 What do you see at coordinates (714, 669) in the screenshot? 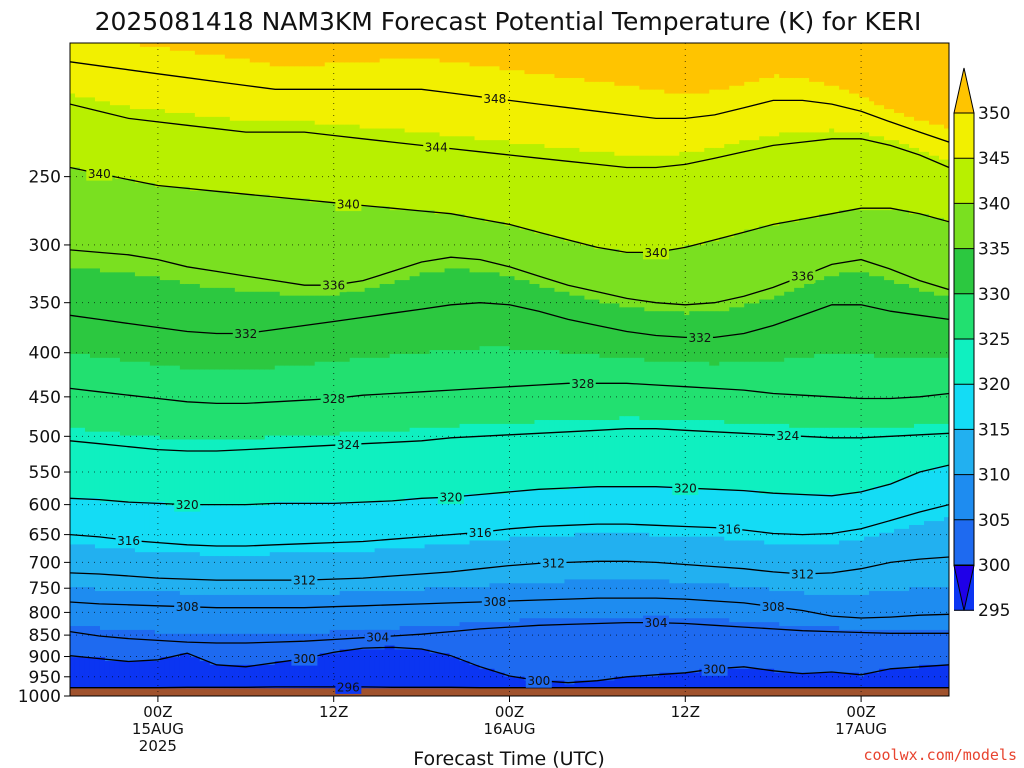
I see `contour-label: 300` at bounding box center [714, 669].